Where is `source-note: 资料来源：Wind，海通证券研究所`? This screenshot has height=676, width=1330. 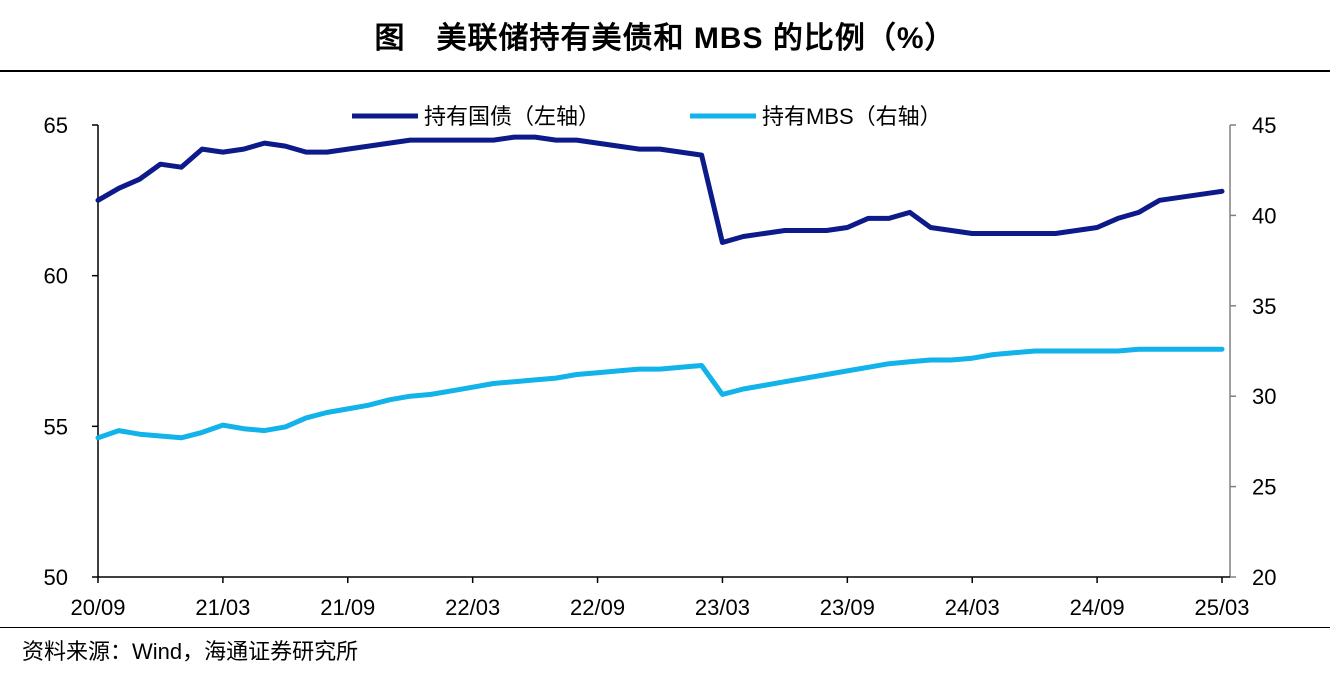
source-note: 资料来源：Wind，海通证券研究所 is located at coordinates (190, 651).